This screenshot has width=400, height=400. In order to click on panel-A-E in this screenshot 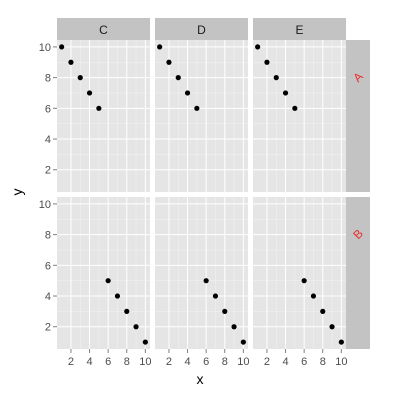, I will do `click(299, 116)`.